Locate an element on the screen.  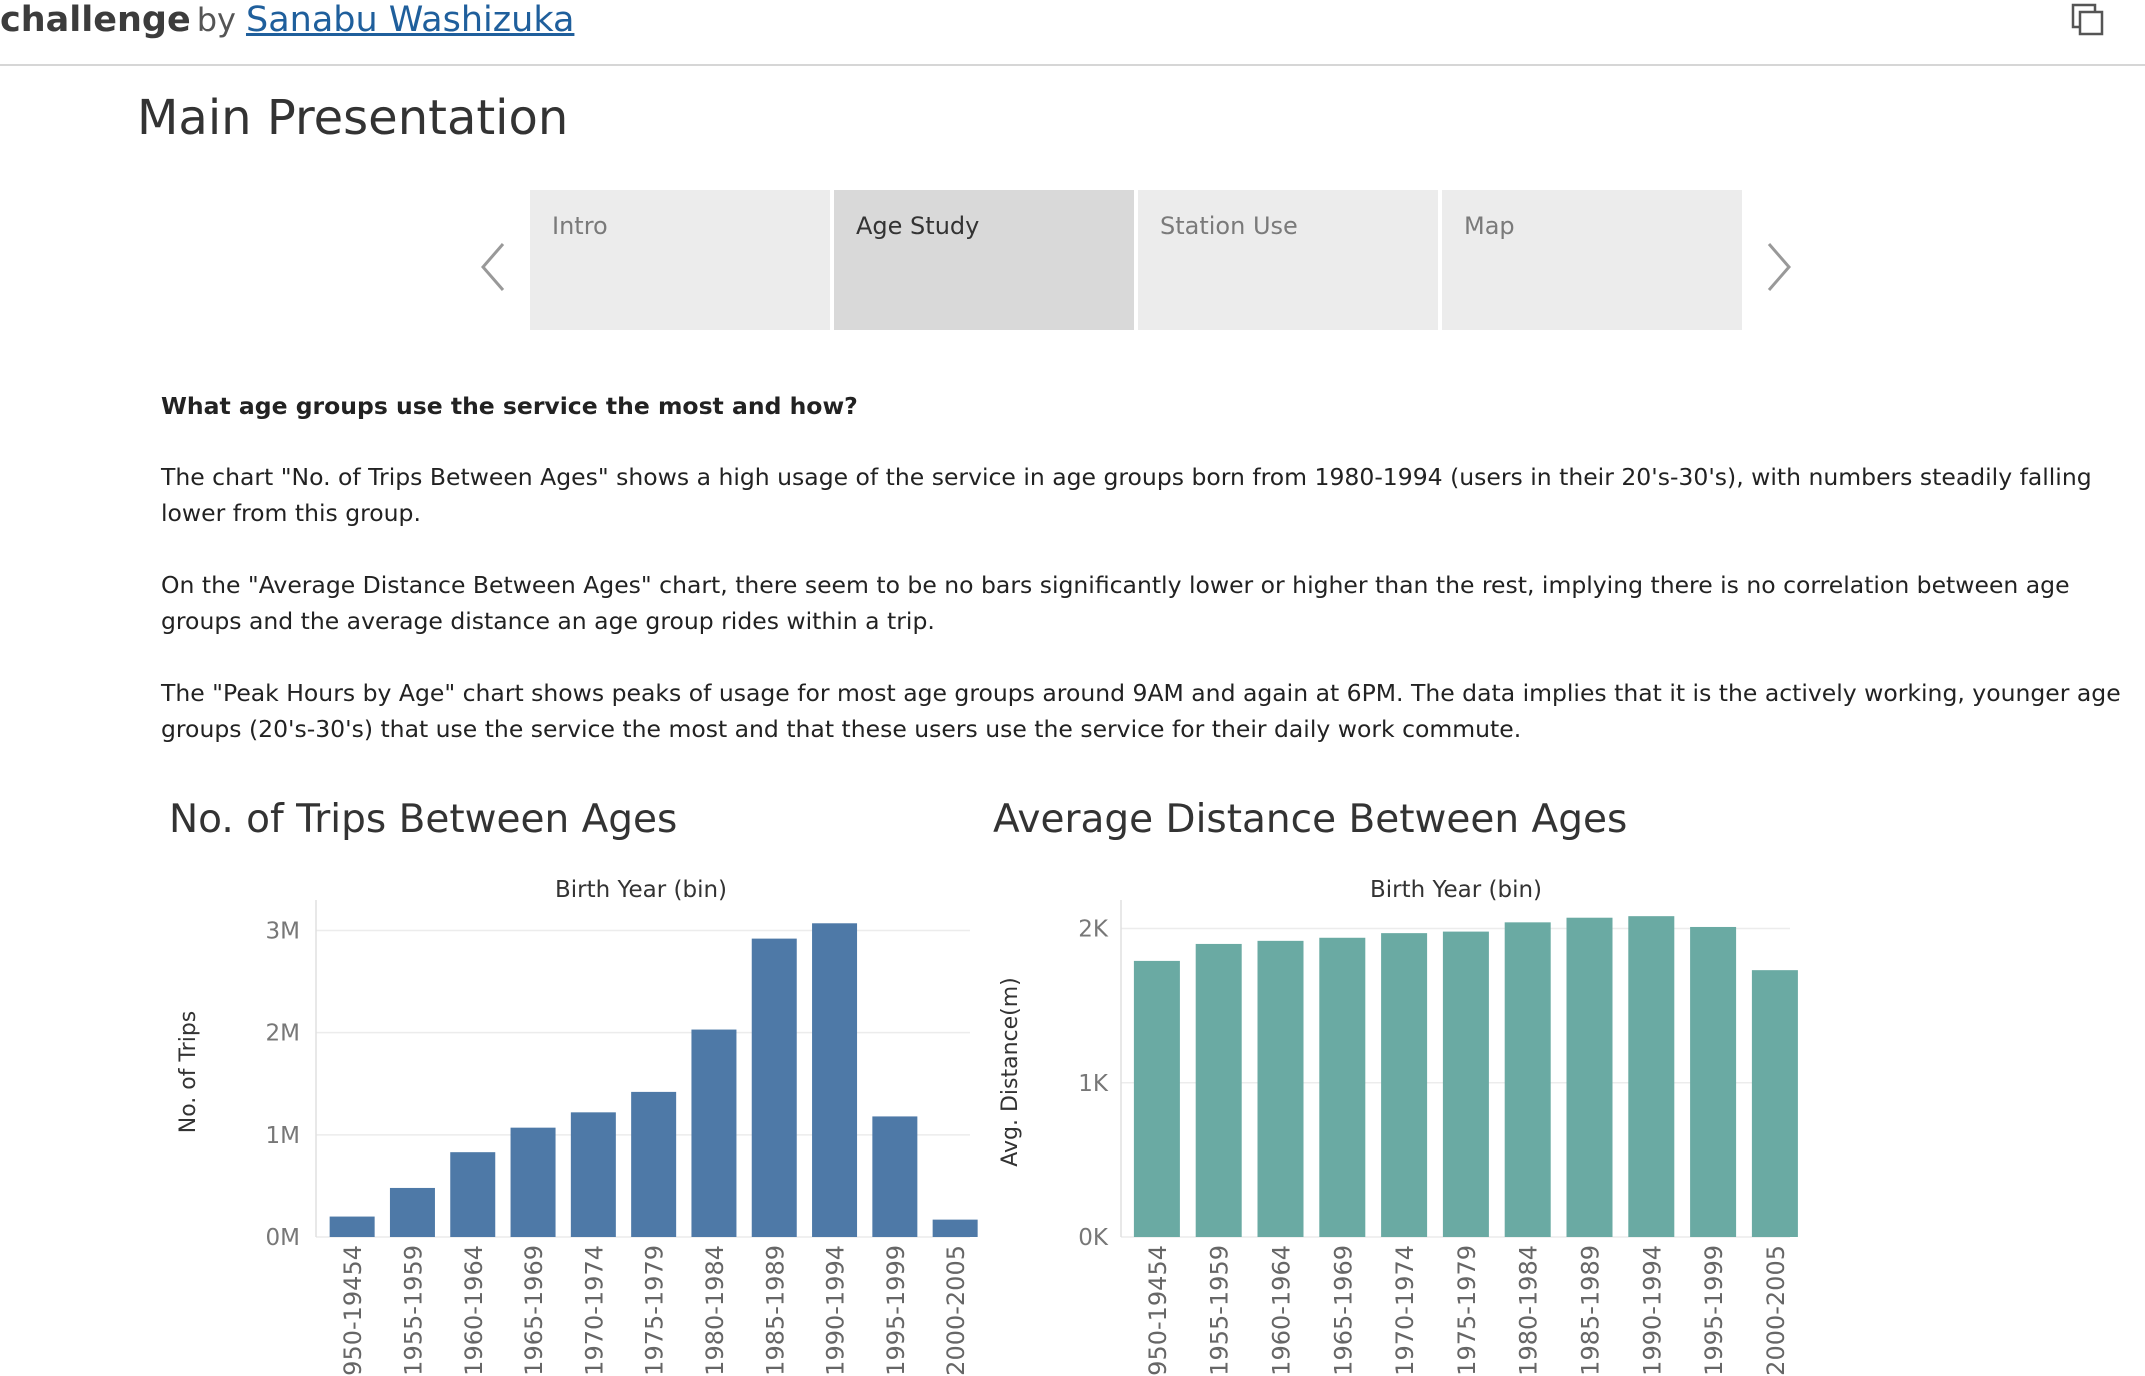
top-bar: challenge by Sanabu Washizuka is located at coordinates (1072, 33).